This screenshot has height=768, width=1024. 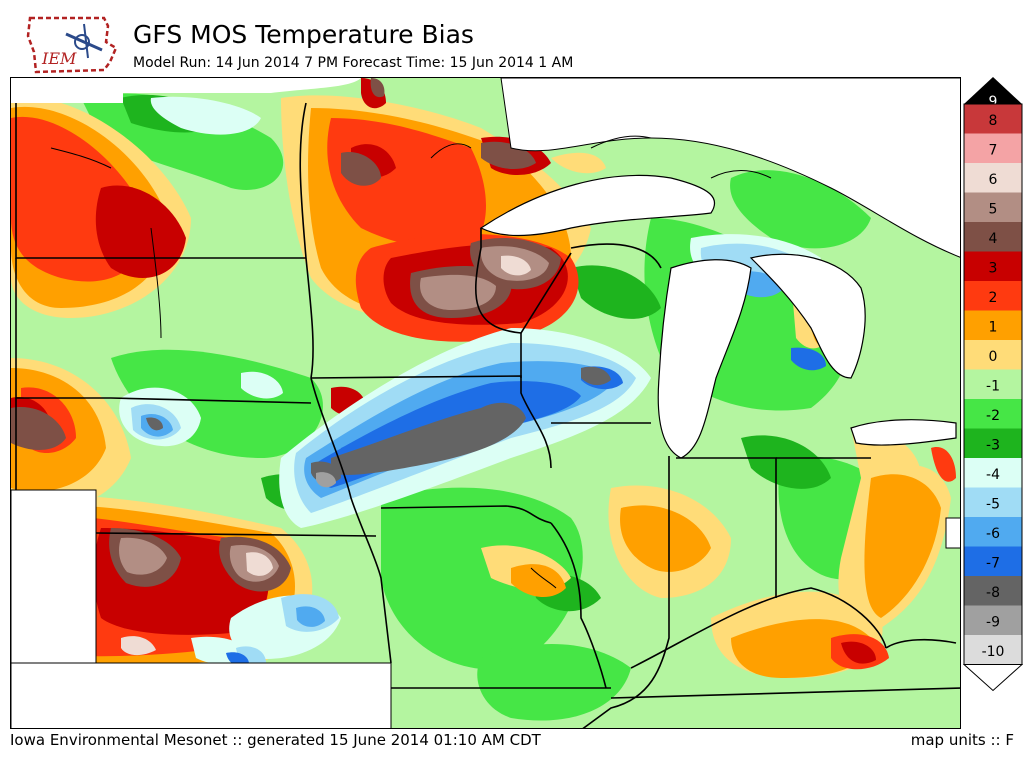 I want to click on legend-label: -1, so click(x=993, y=386).